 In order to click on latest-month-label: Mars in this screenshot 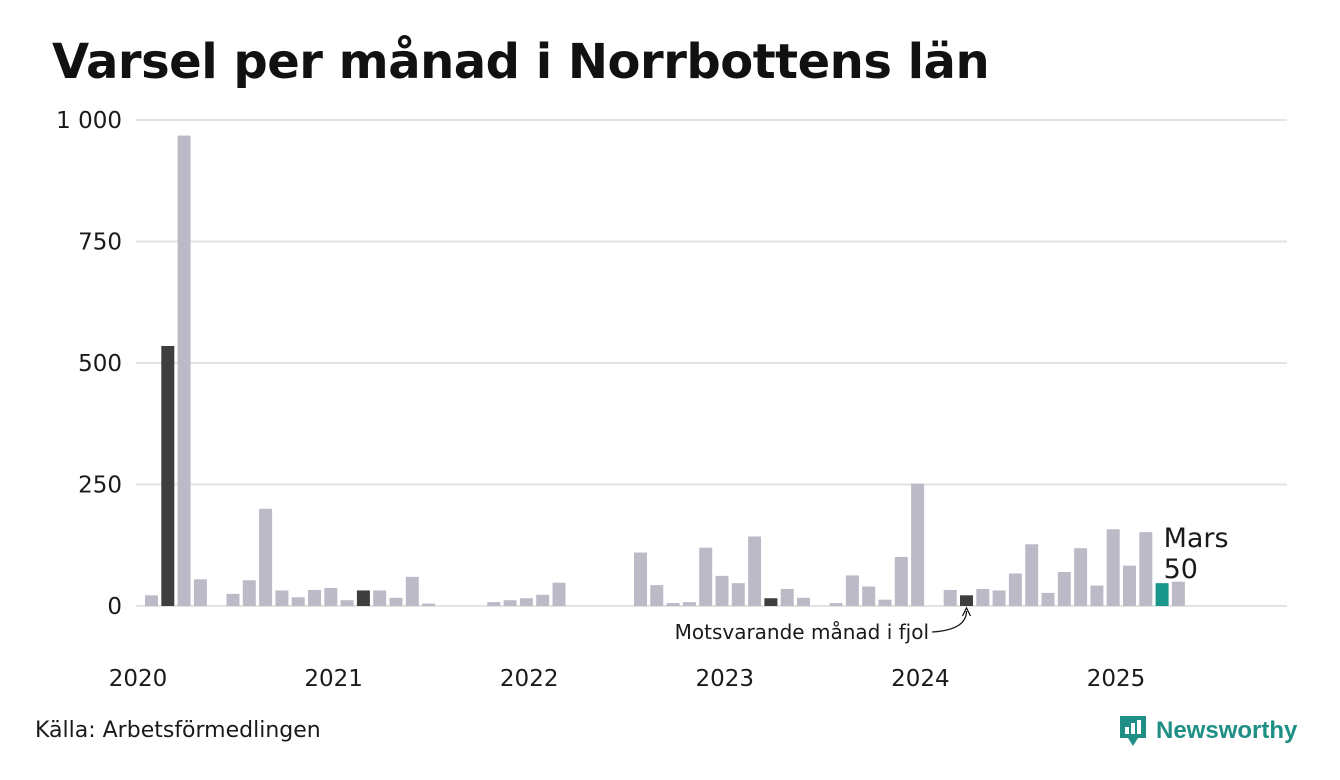, I will do `click(1196, 538)`.